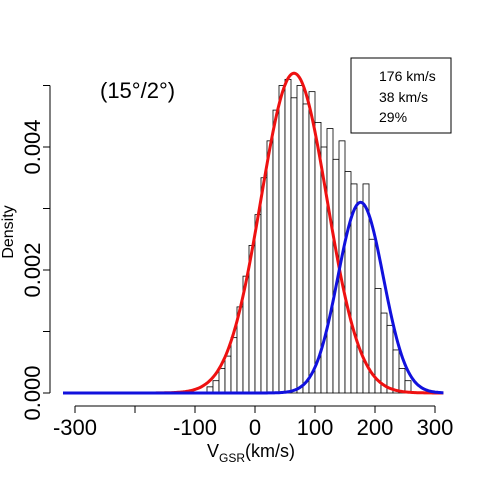 The height and width of the screenshot is (480, 480). I want to click on x-axis-label-sub: GSR, so click(232, 458).